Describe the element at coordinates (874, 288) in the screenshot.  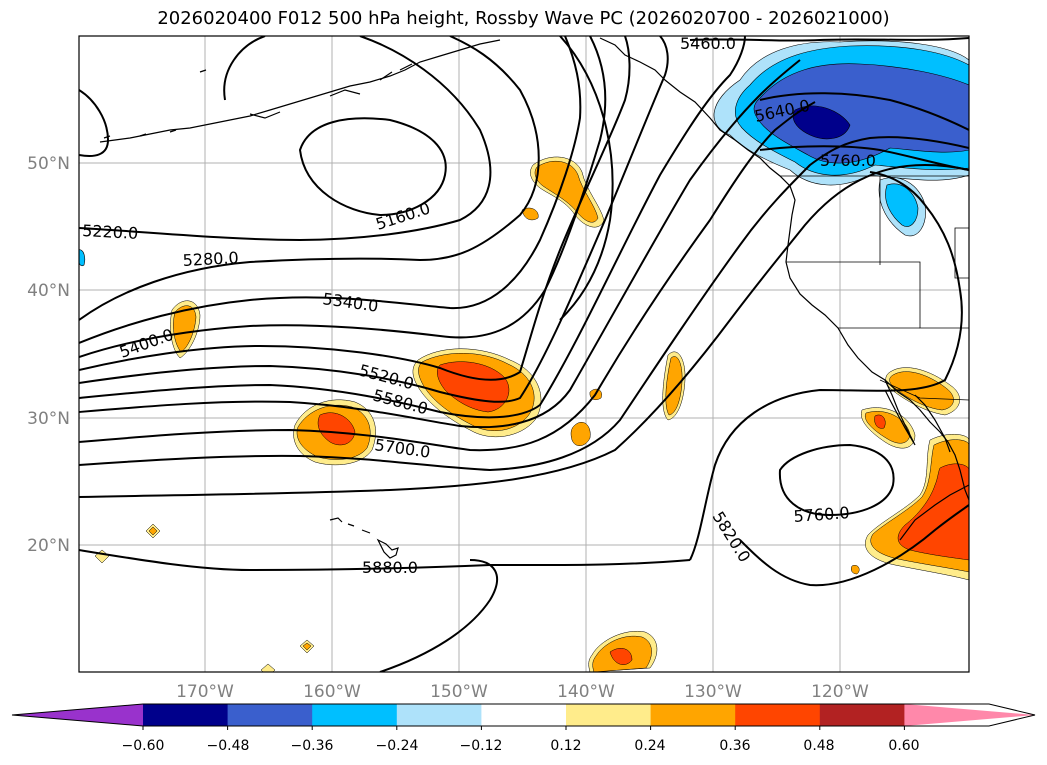
I see `political-borders` at that location.